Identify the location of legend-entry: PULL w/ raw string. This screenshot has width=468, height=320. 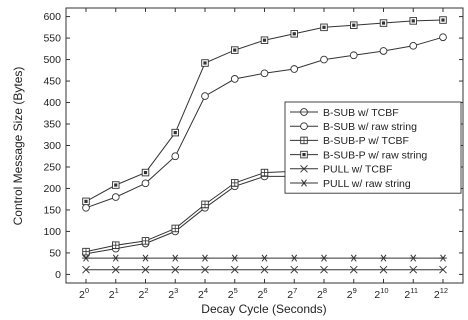
(350, 184).